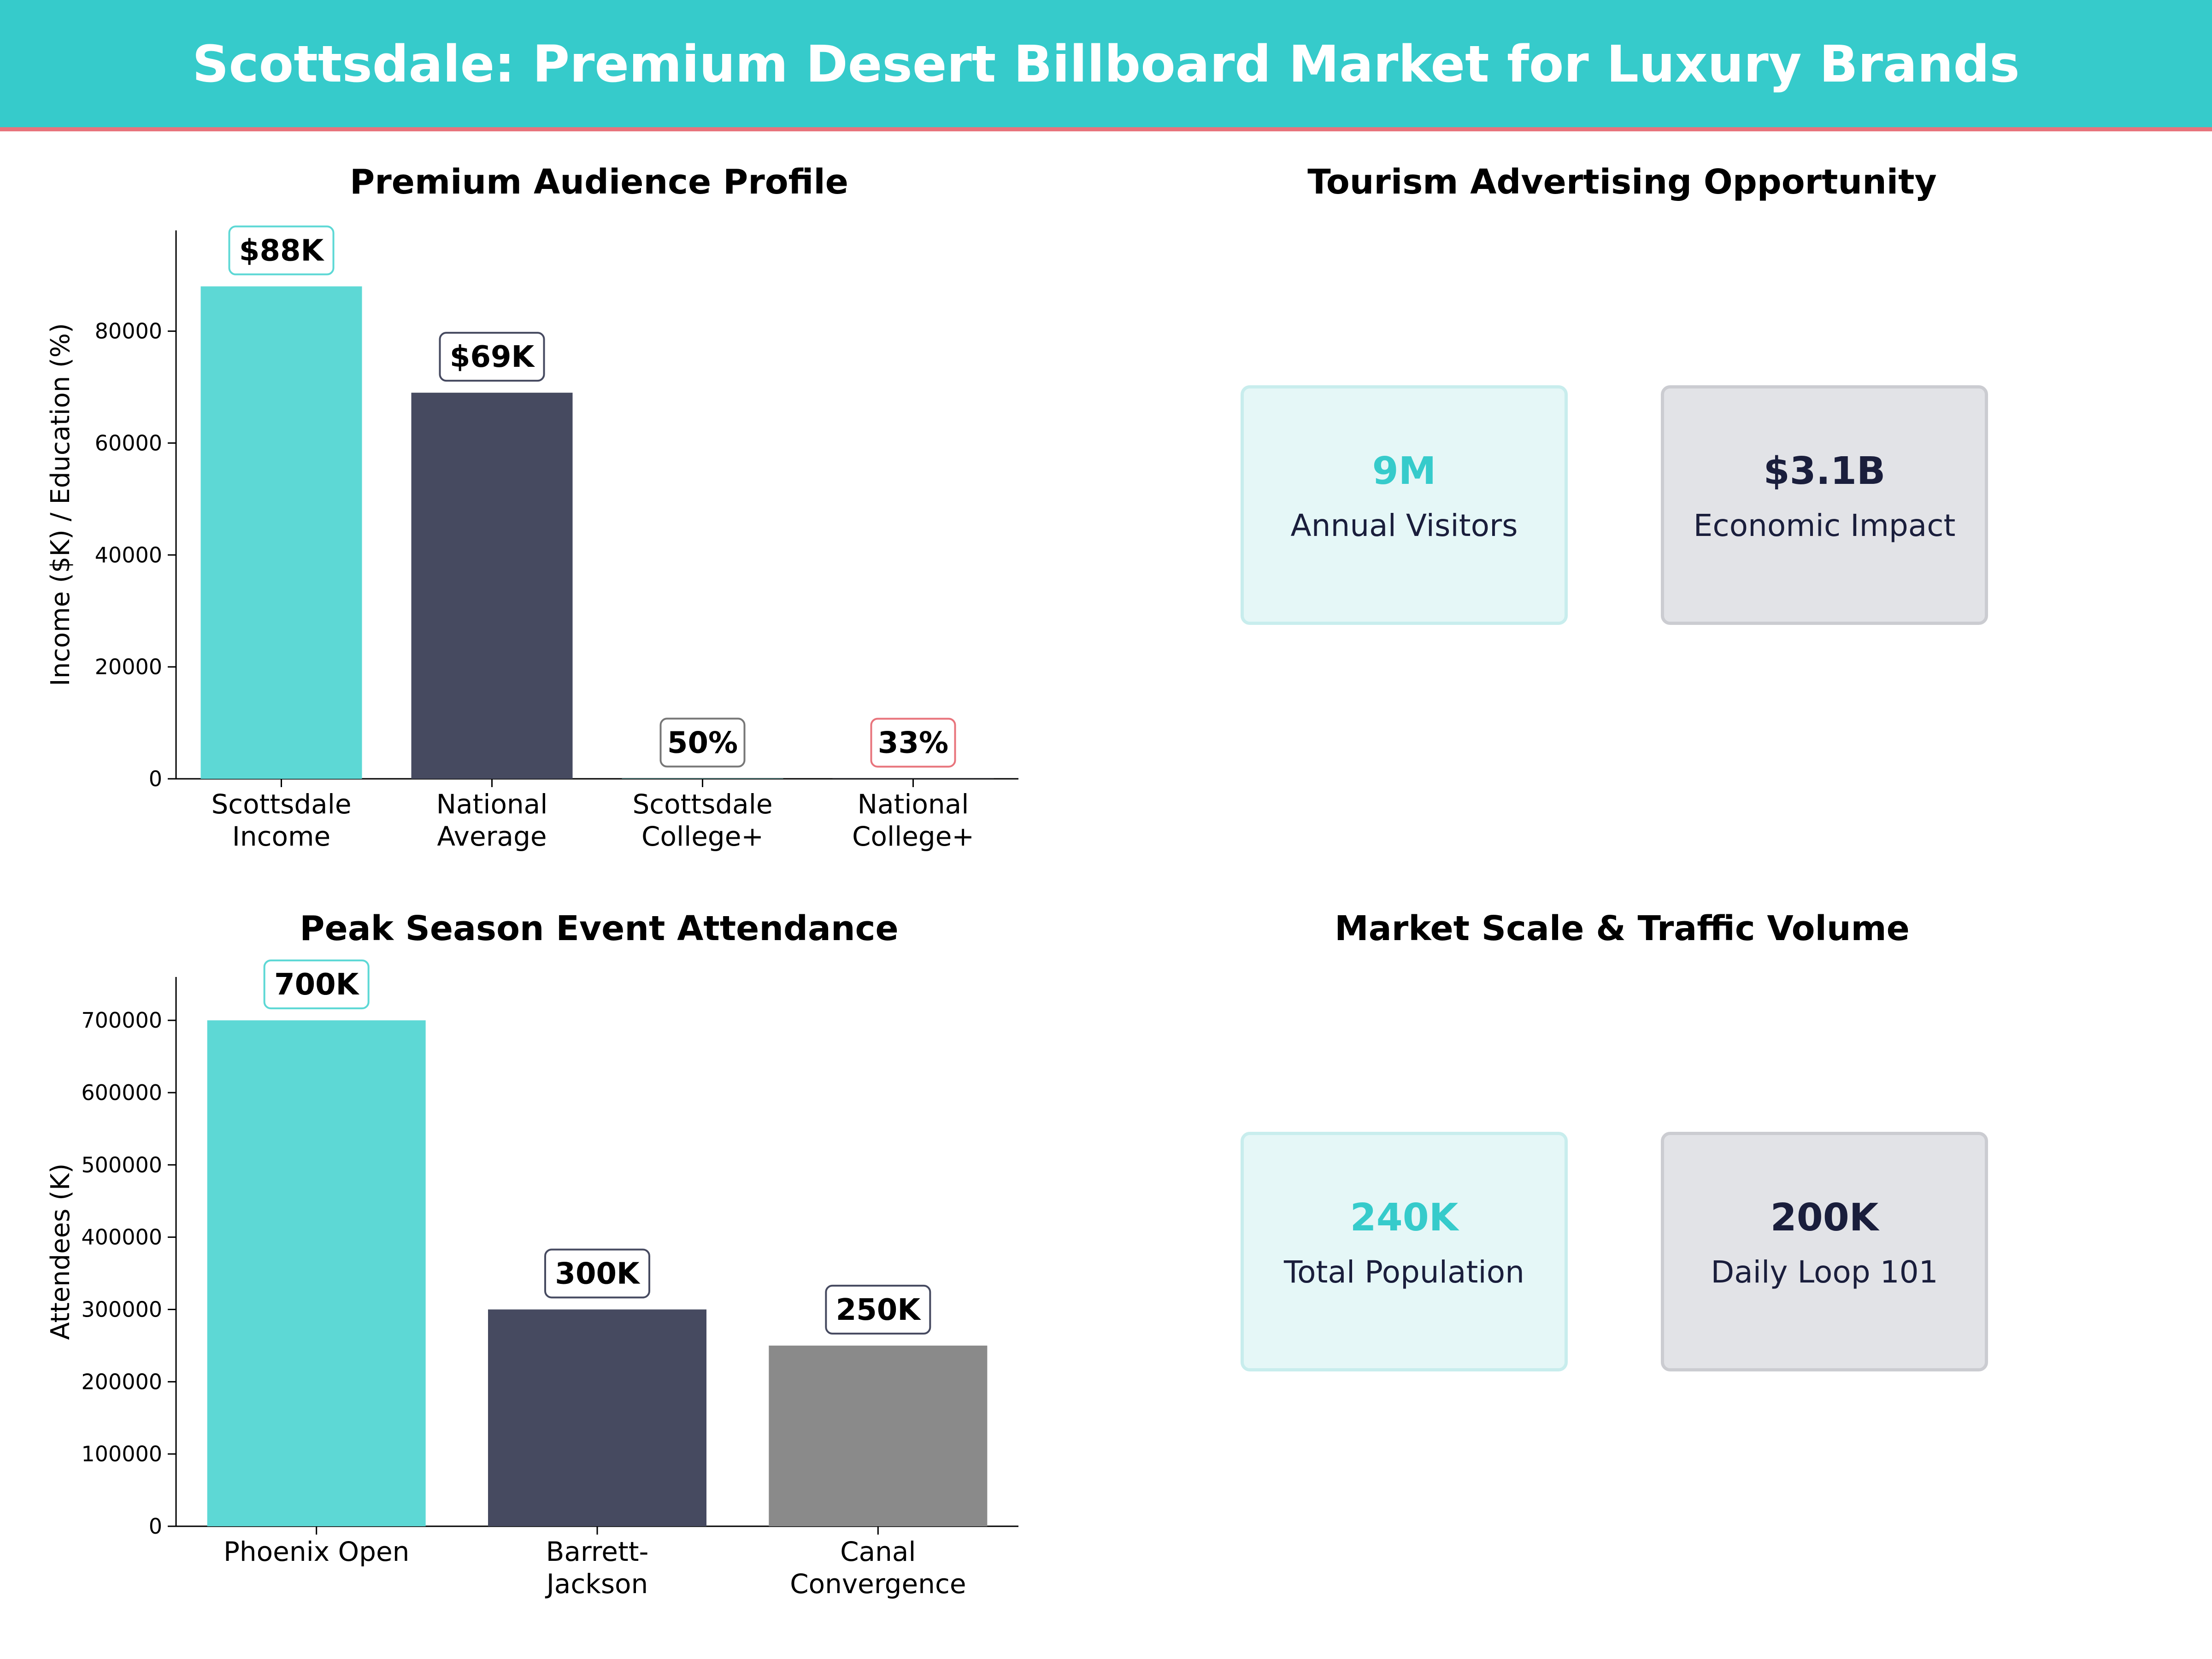  I want to click on y-axis-label: Attendees (K), so click(61, 1251).